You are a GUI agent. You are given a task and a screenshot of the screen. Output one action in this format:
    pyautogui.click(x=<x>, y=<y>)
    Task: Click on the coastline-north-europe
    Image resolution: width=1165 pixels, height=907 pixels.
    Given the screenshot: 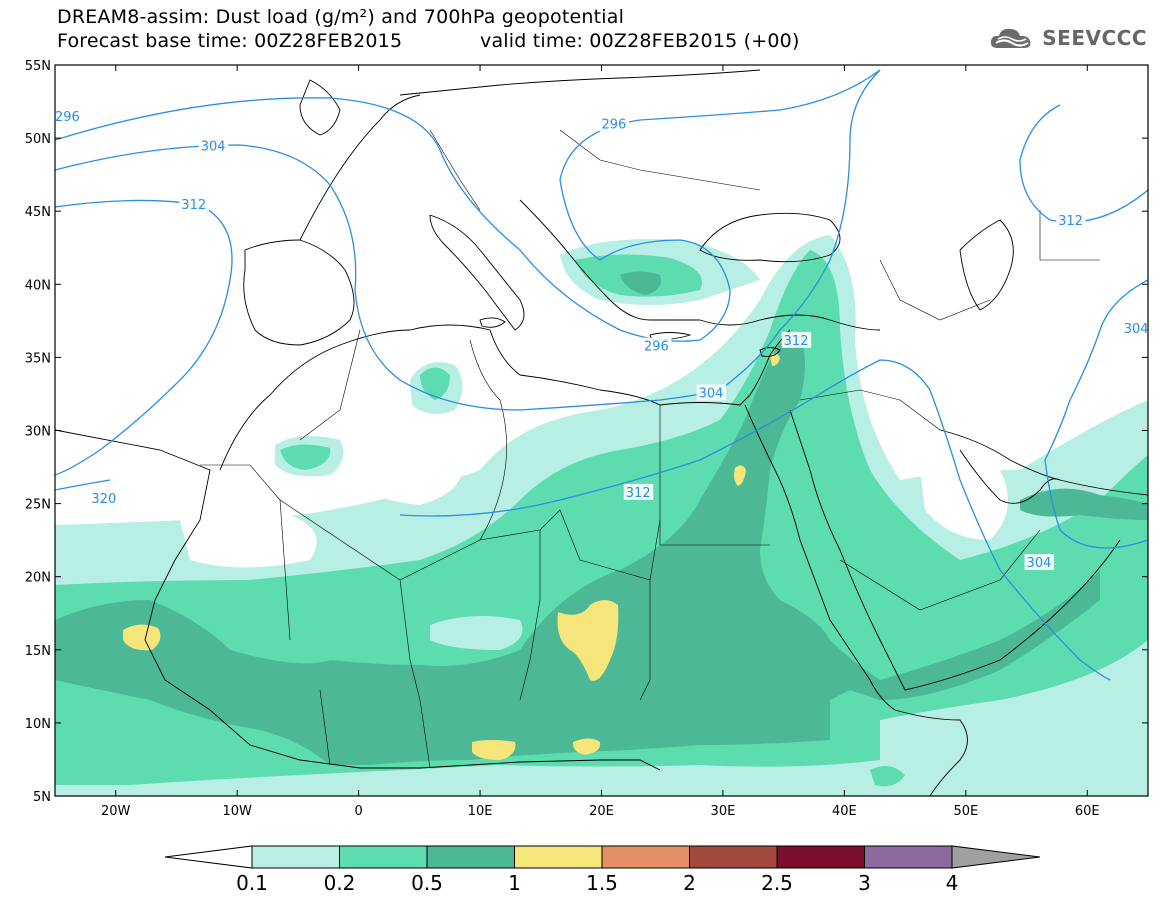 What is the action you would take?
    pyautogui.click(x=580, y=82)
    